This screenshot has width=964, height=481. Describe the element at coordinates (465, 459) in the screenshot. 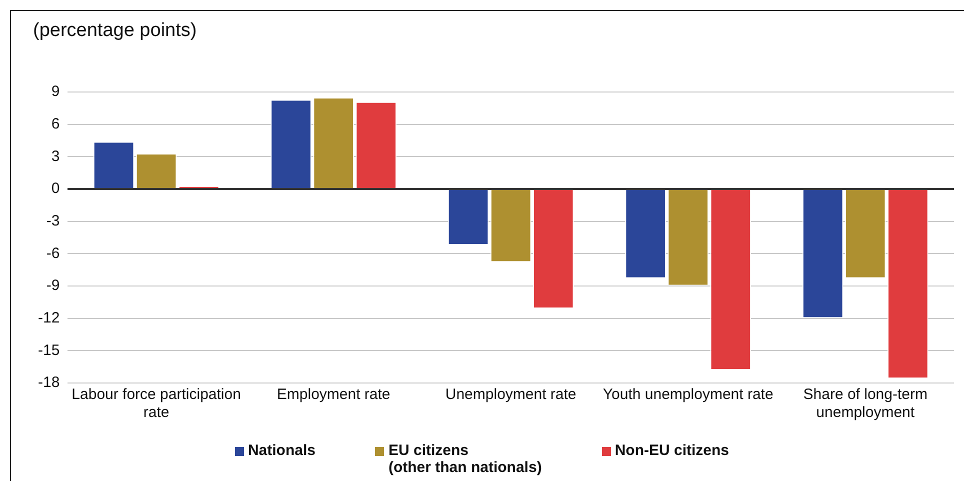

I see `legend-label: EU citizens (other than nationals)` at that location.